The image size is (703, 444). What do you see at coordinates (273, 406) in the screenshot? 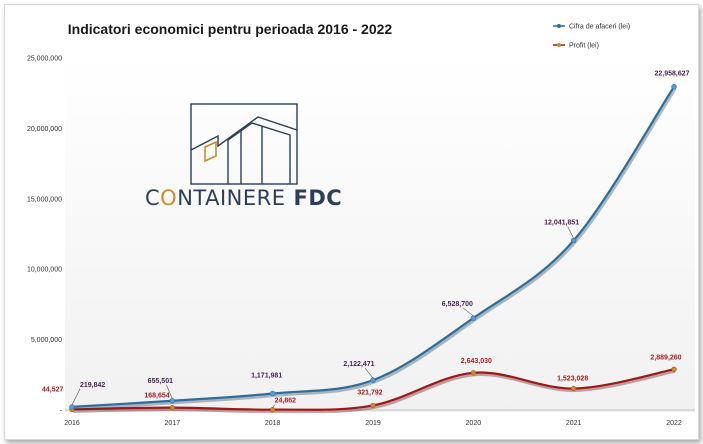
I see `profit-data-label-leader` at bounding box center [273, 406].